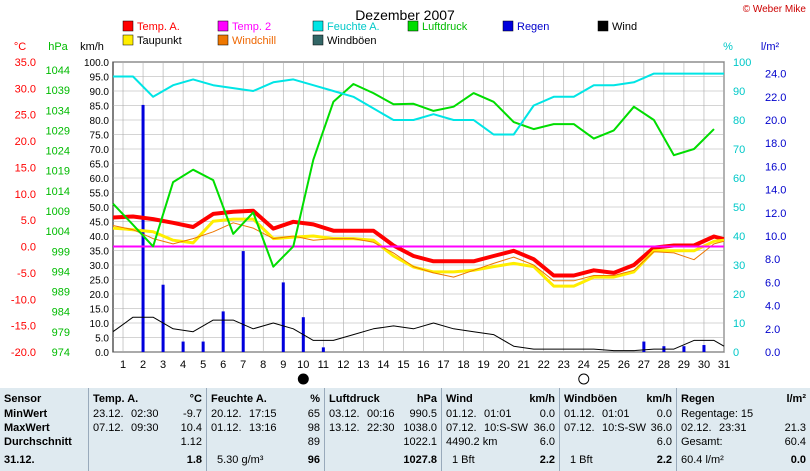 This screenshot has width=810, height=471. I want to click on tick-label-temp: 0.0, so click(28, 248).